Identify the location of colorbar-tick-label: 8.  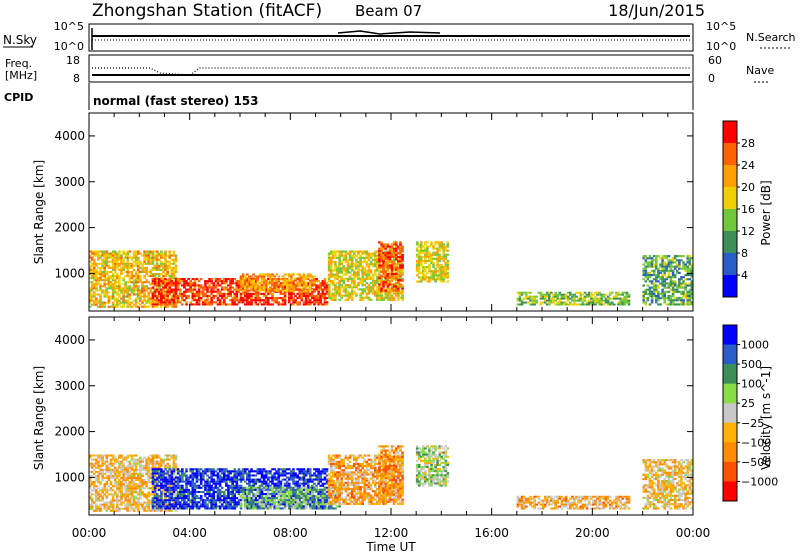
(744, 253).